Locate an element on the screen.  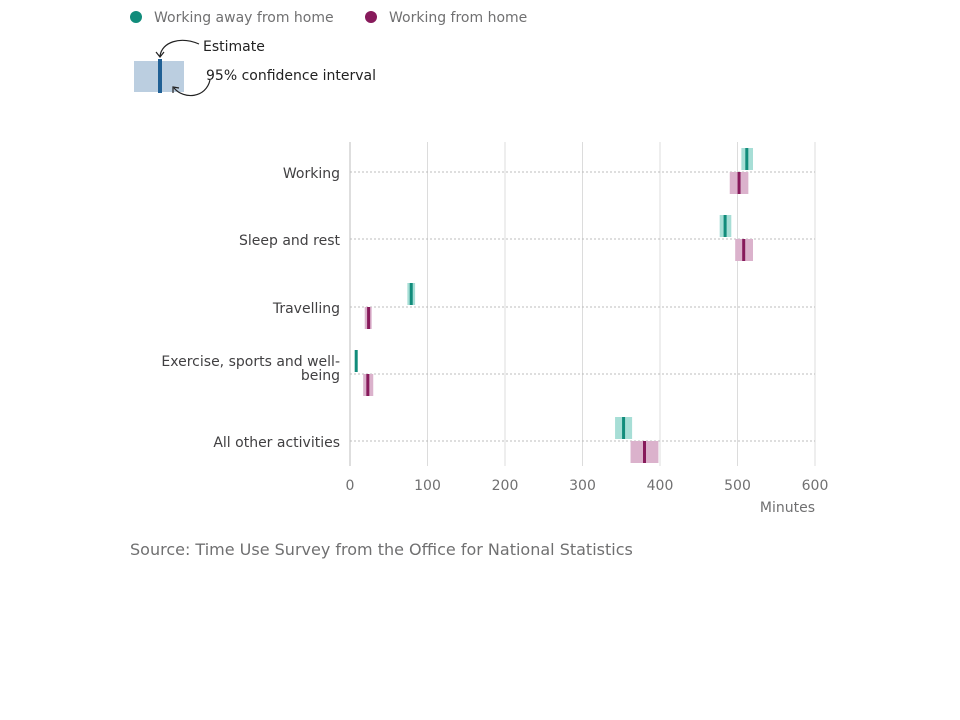
legend-marker-away is located at coordinates (136, 17).